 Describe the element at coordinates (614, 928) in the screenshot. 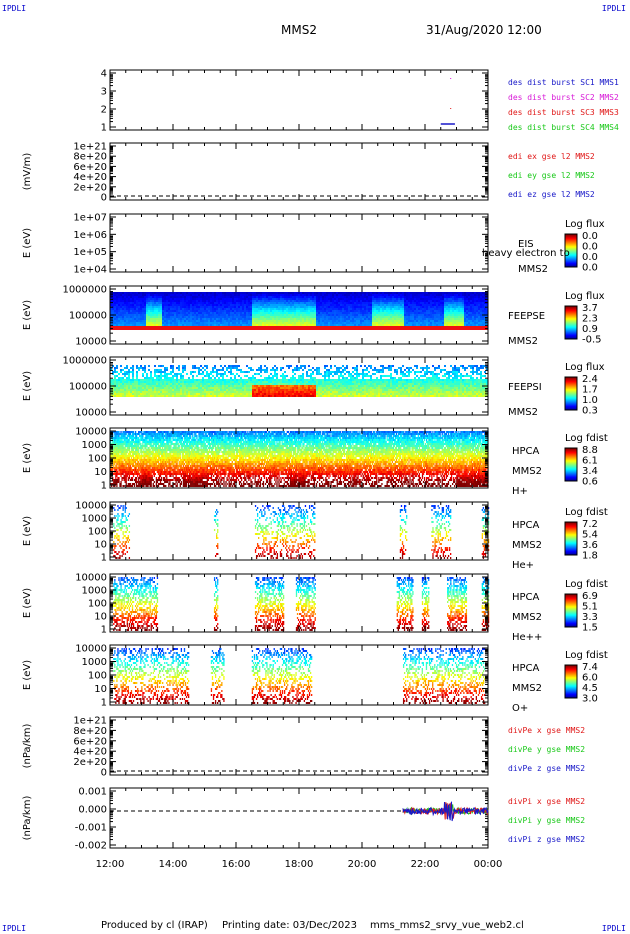

I see `corner-label-bottom-right: IPDLI` at that location.